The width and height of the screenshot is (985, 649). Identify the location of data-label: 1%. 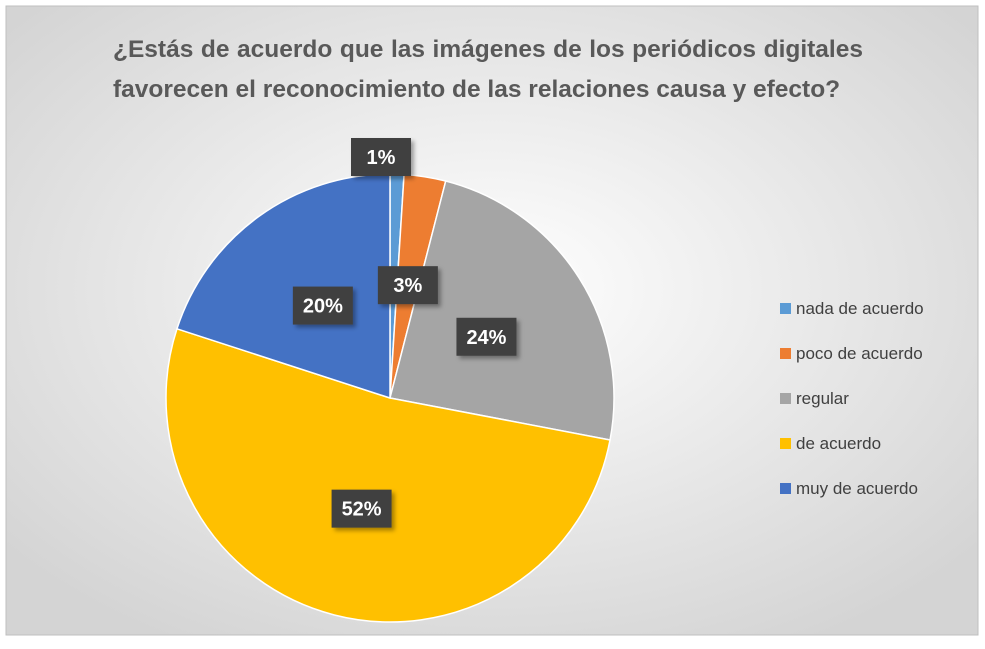
(381, 158).